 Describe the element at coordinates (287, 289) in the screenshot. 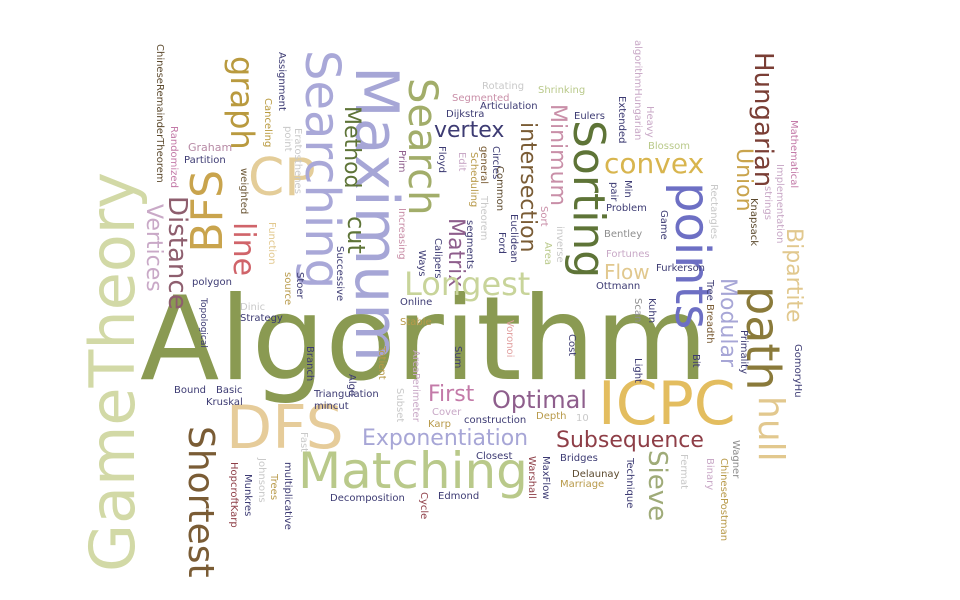

I see `word-source: source` at that location.